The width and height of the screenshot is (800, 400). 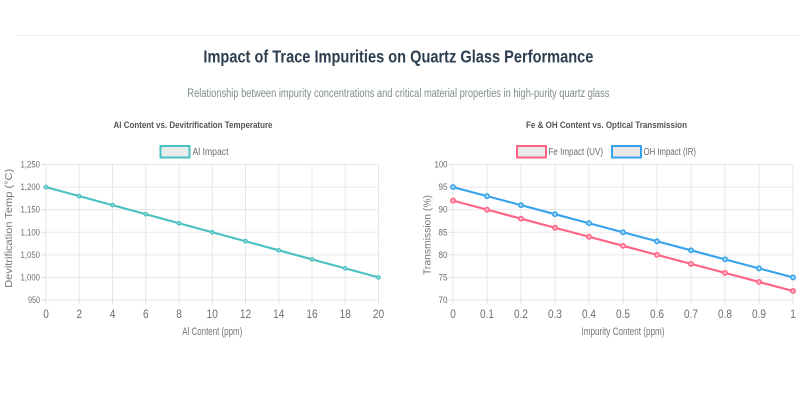 What do you see at coordinates (443, 300) in the screenshot?
I see `svg-text: 70` at bounding box center [443, 300].